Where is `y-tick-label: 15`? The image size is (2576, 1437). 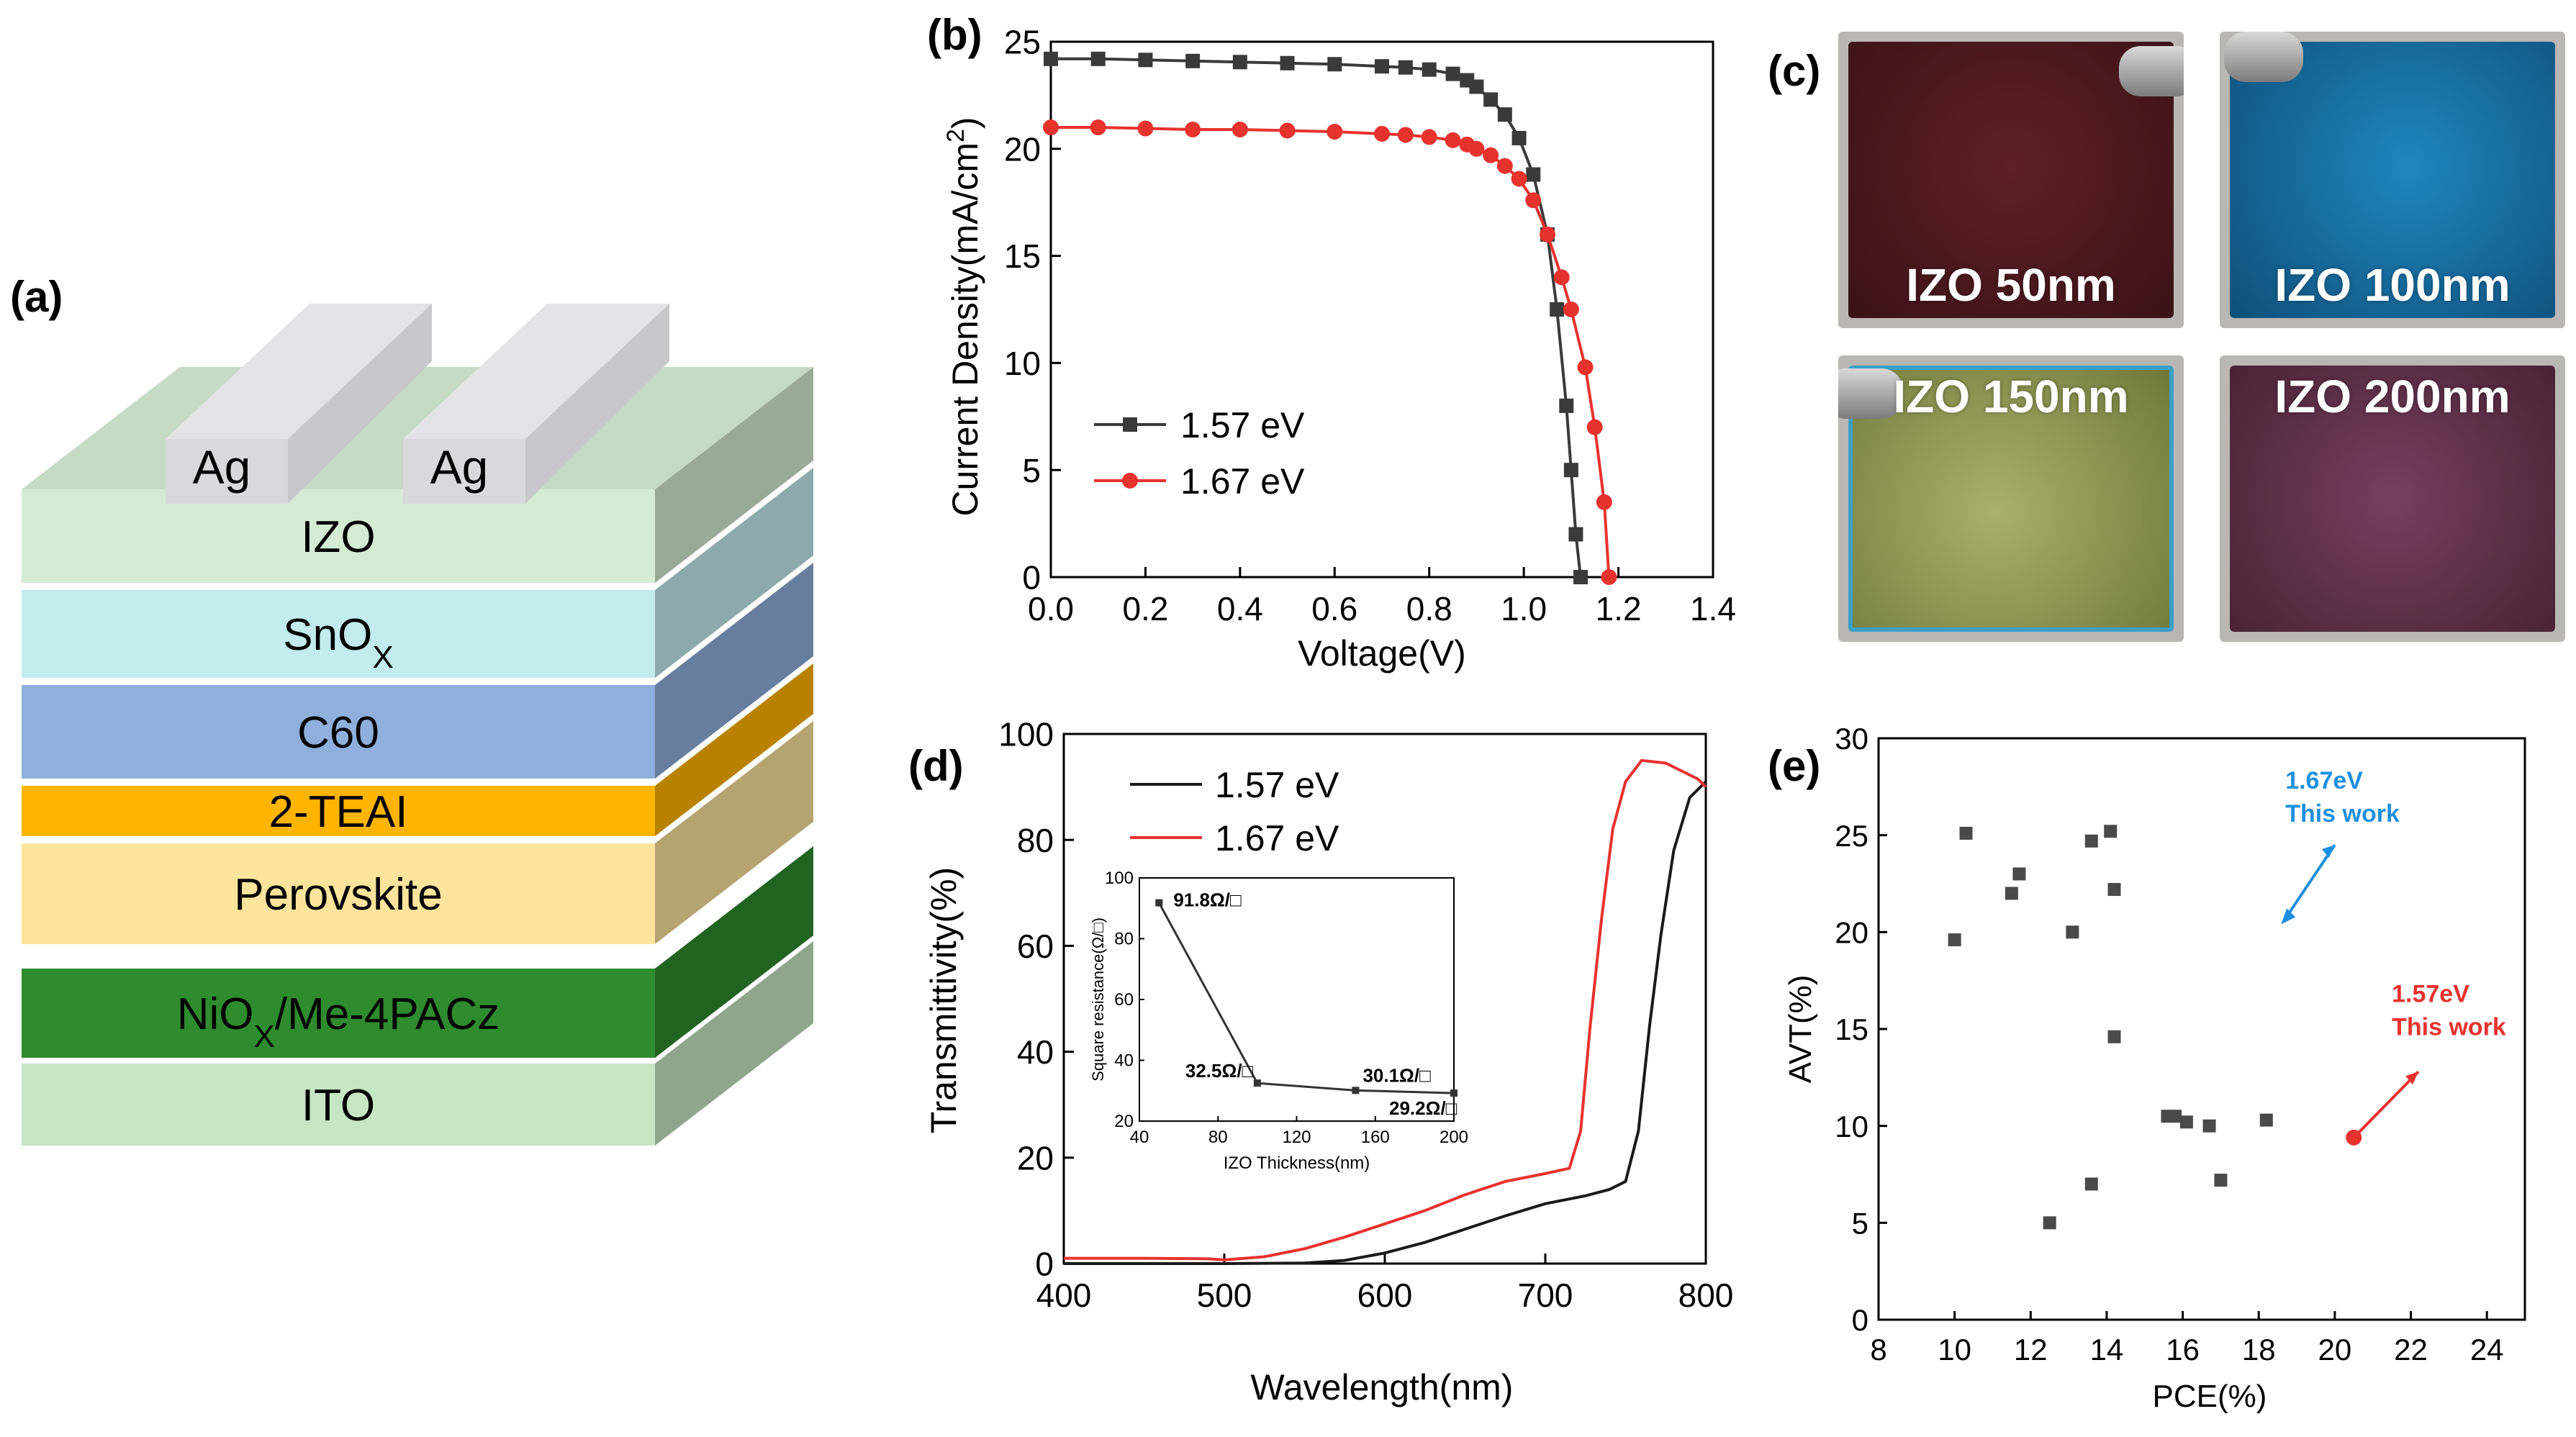 y-tick-label: 15 is located at coordinates (1023, 256).